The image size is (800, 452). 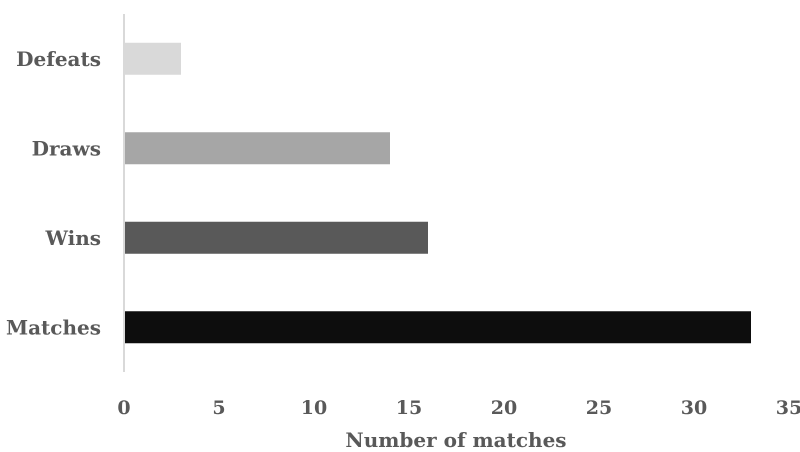 I want to click on category-label-defeats: Defeats, so click(x=58, y=59).